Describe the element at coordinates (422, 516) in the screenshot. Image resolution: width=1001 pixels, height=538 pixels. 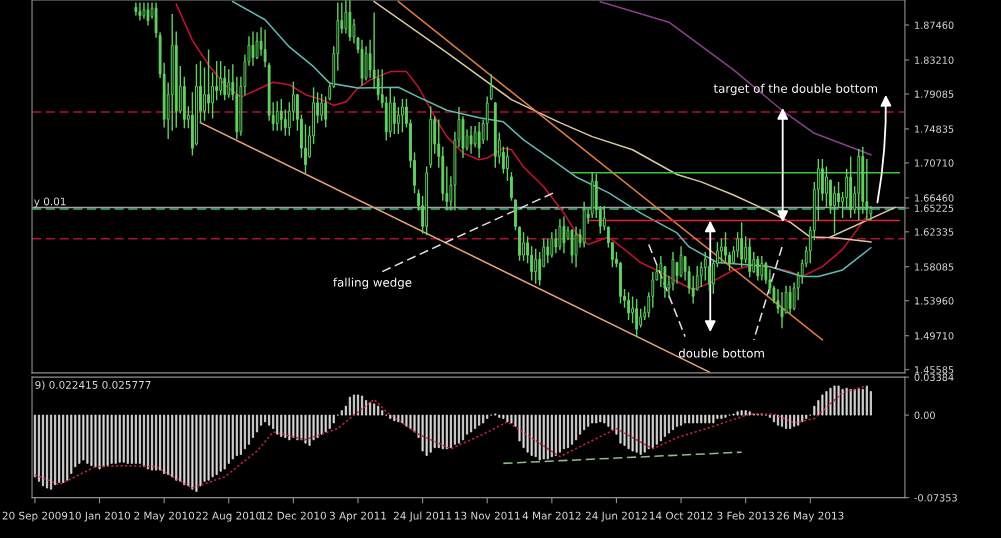
I see `x-tick-label: 24 Jul 2011` at that location.